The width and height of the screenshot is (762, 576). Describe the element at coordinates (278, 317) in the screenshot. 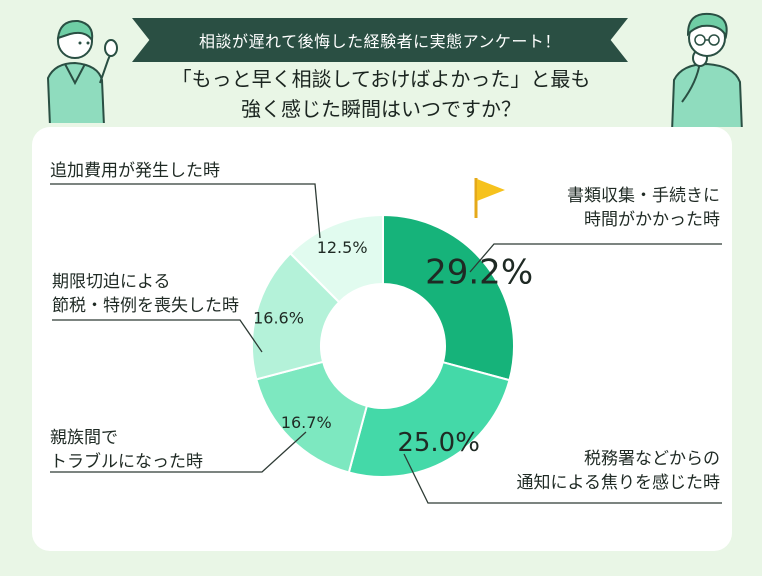

I see `slice-value-label: 16.6%` at that location.